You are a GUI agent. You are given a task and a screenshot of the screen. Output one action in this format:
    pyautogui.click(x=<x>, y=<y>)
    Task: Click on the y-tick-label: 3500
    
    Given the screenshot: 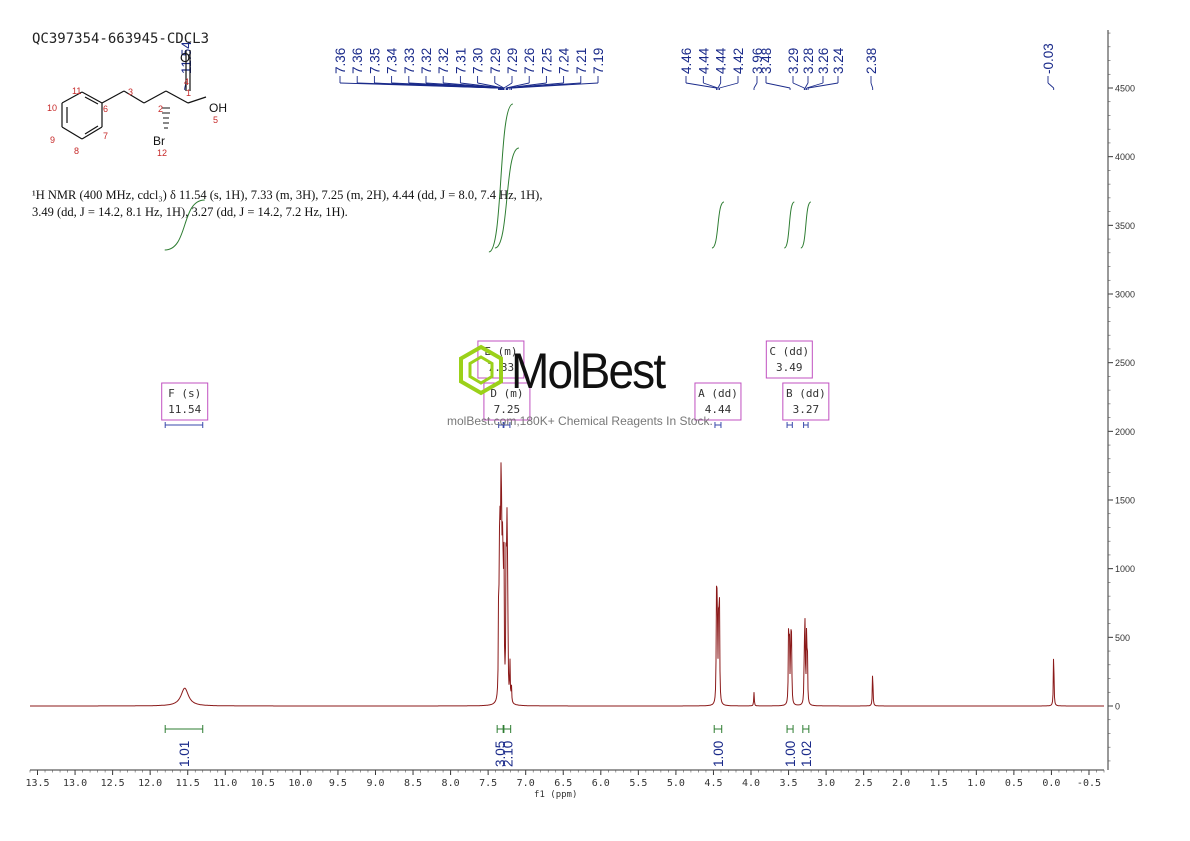 What is the action you would take?
    pyautogui.click(x=1125, y=226)
    